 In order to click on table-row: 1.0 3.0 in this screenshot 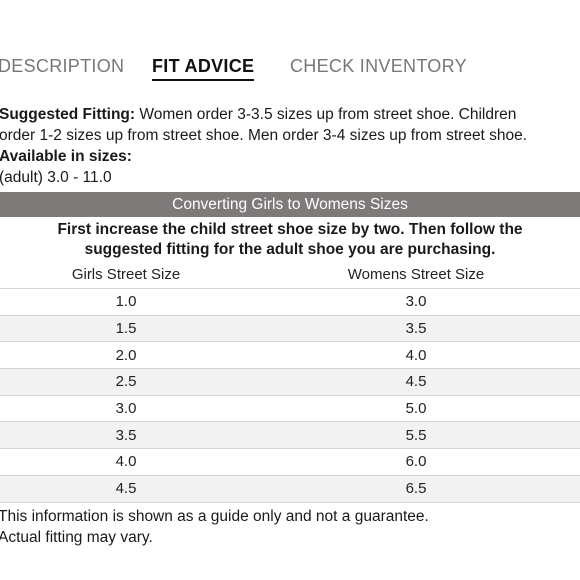, I will do `click(290, 302)`.